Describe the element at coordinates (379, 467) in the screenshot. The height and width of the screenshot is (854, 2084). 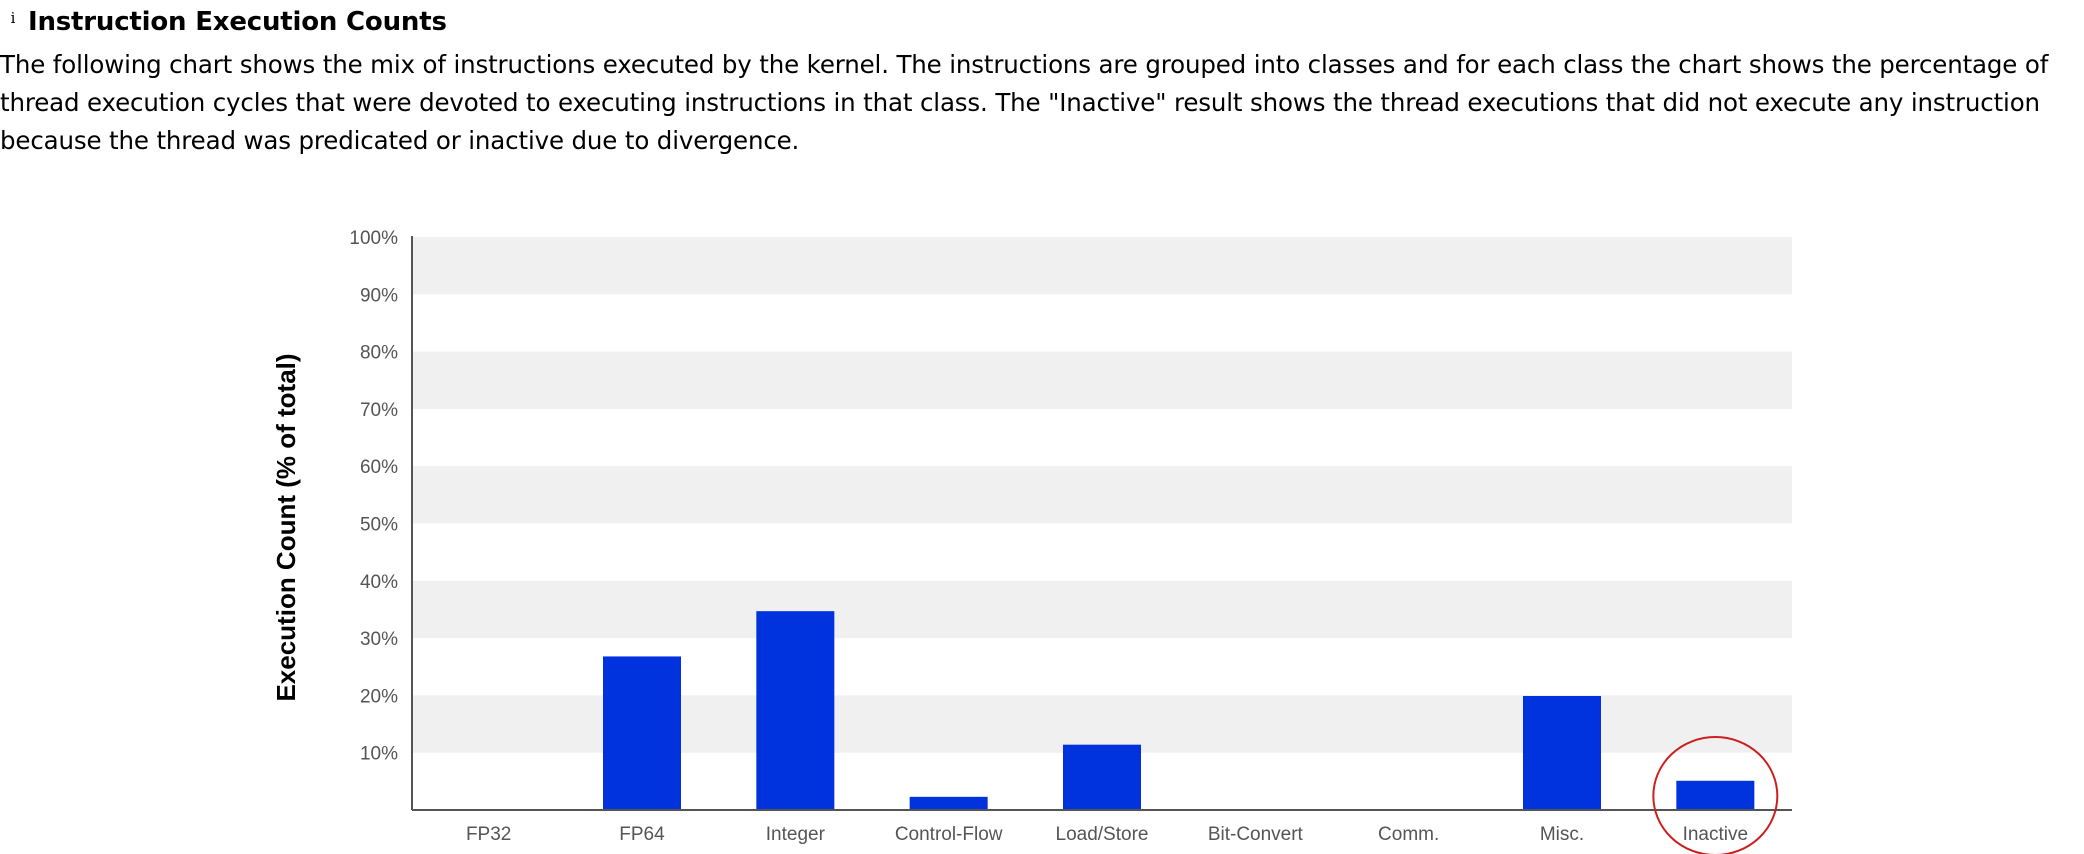
I see `y-tick-label: 60%` at that location.